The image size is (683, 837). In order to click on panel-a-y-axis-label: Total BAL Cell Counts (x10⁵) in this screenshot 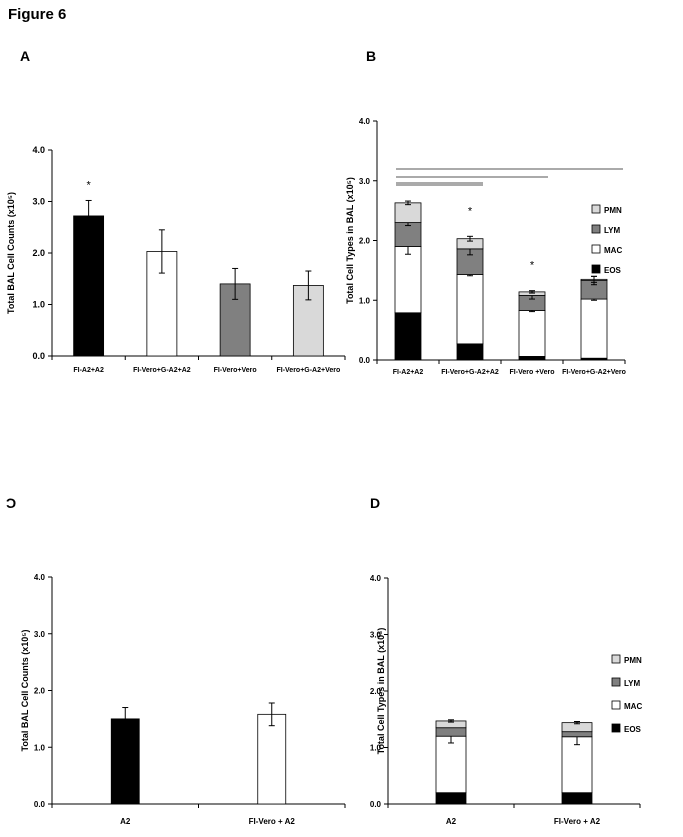, I will do `click(11, 253)`.